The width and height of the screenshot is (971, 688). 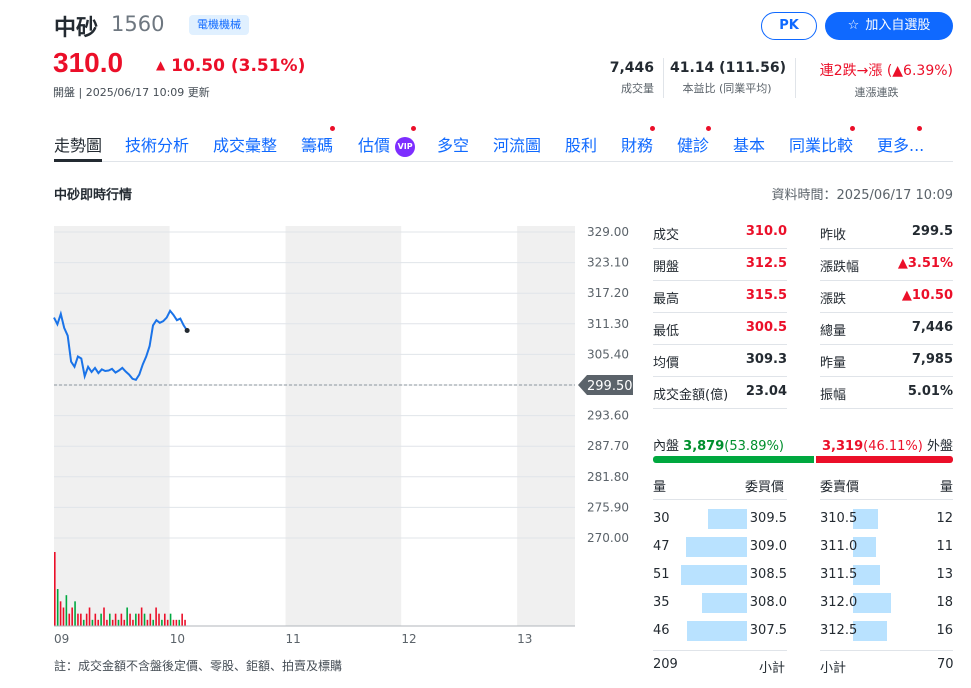 I want to click on x-tick-label: 10, so click(x=177, y=639).